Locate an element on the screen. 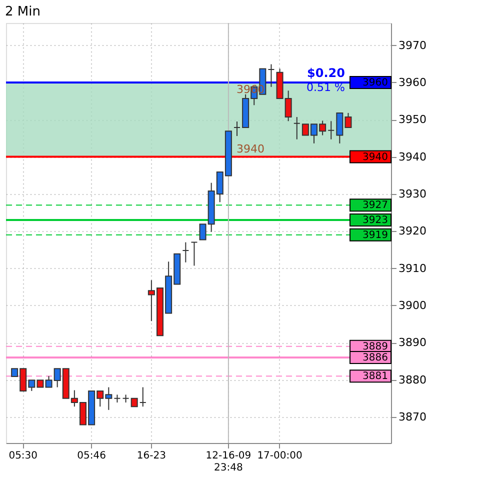  y-tick-label: 3880 is located at coordinates (412, 379).